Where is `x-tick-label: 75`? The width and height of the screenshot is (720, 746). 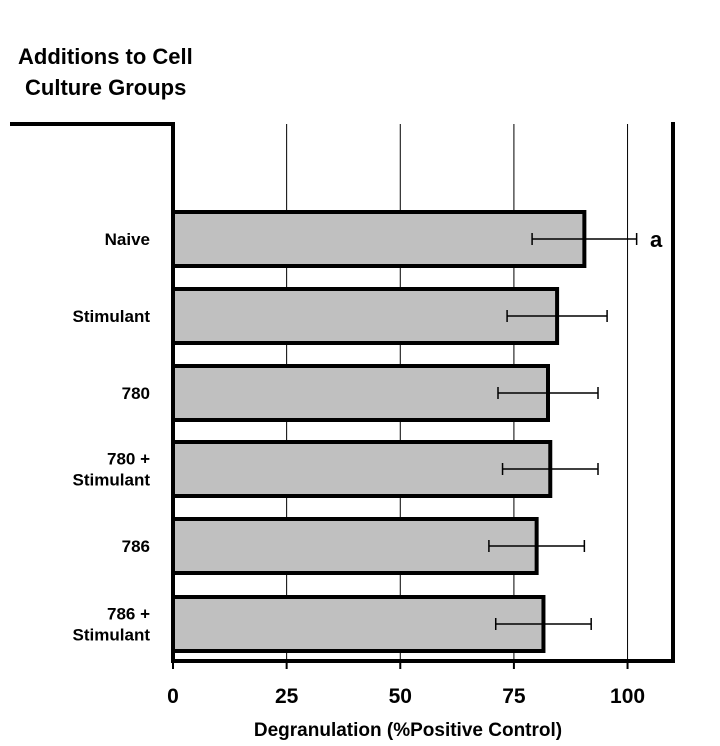 x-tick-label: 75 is located at coordinates (514, 696).